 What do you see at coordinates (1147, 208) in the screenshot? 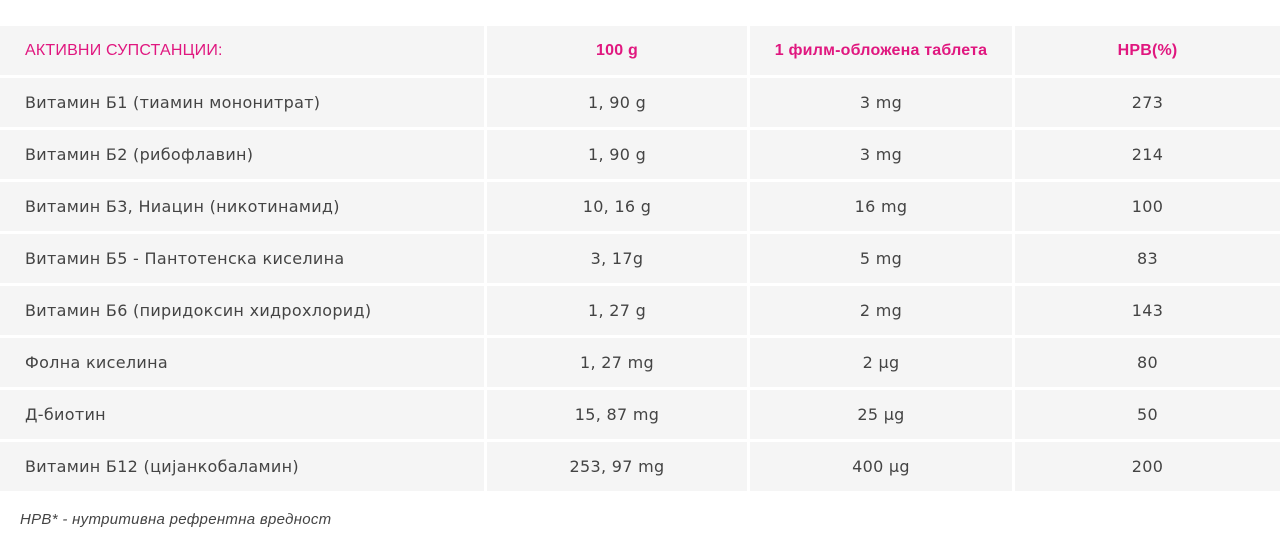
I see `nrv-percent: 100` at bounding box center [1147, 208].